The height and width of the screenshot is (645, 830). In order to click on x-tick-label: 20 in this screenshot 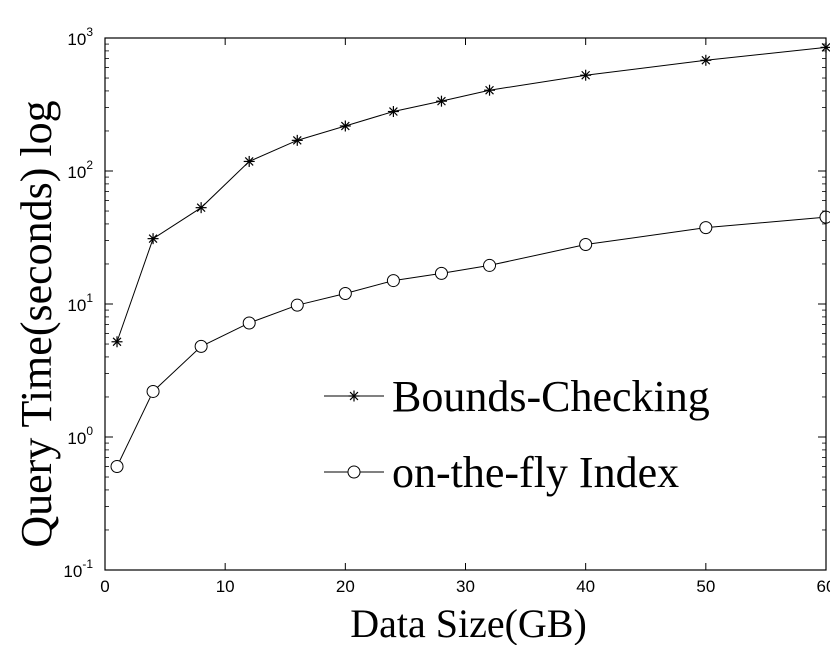, I will do `click(345, 586)`.